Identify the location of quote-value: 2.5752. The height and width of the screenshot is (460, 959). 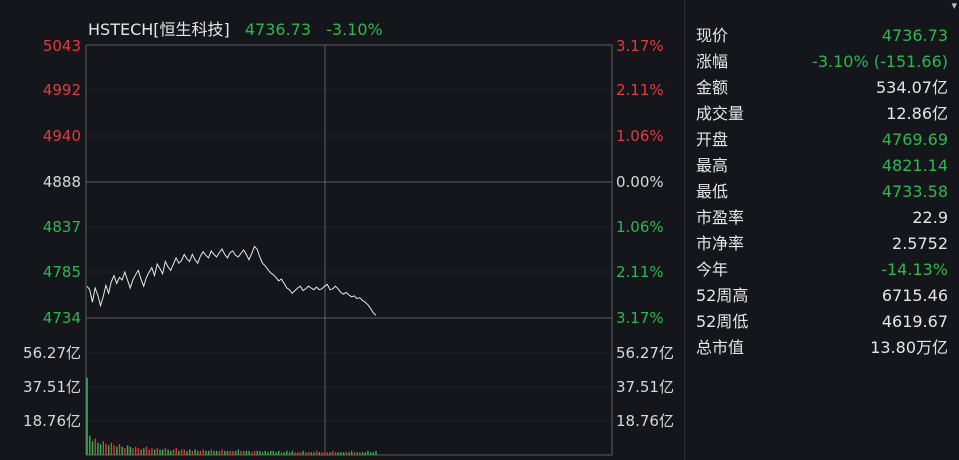
(920, 243).